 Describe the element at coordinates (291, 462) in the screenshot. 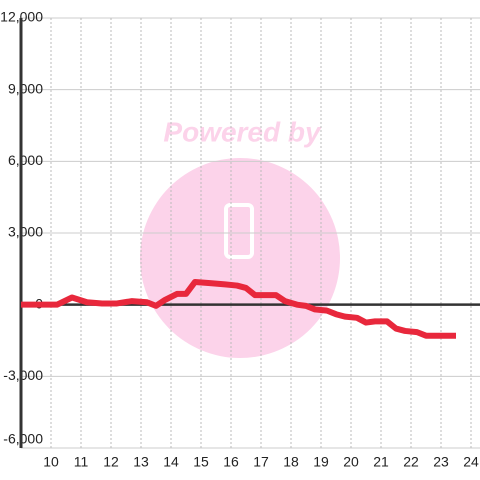

I see `x-tick-label: 18` at that location.